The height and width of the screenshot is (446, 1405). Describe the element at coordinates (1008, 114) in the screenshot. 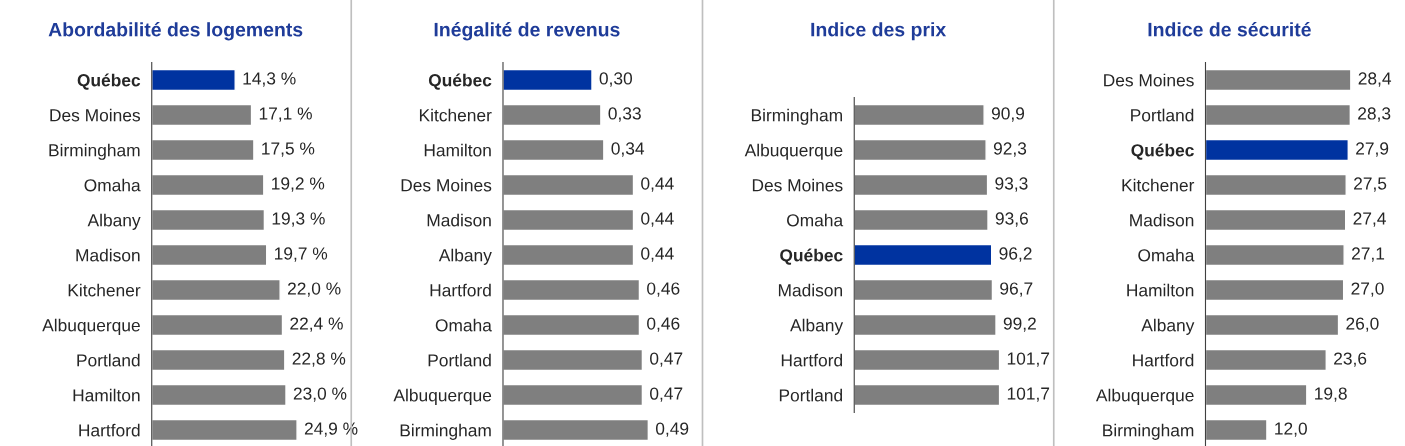

I see `data-label: 90,9` at that location.